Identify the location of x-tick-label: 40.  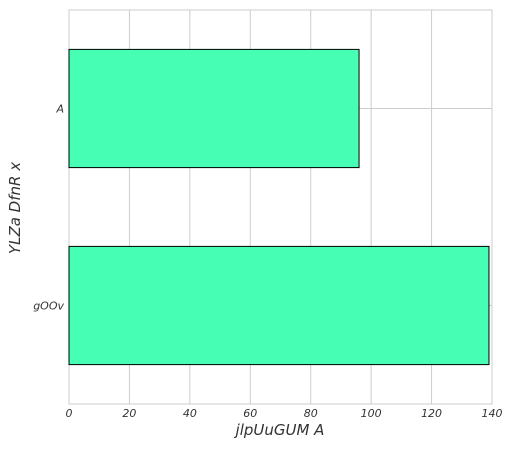
(190, 413).